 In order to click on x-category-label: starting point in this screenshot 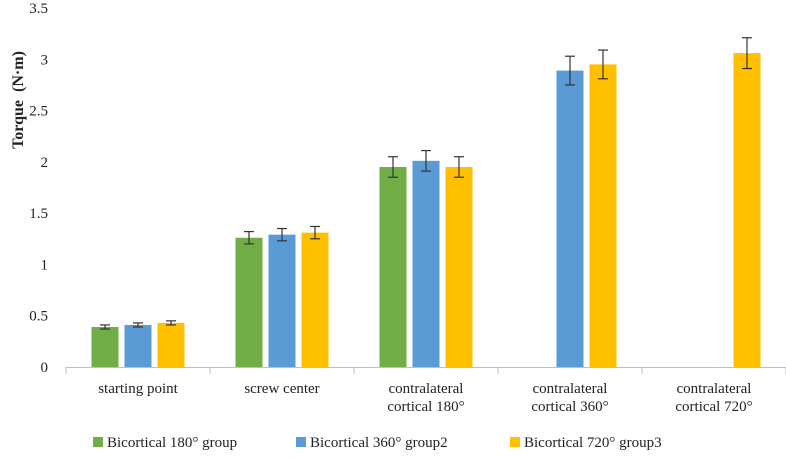, I will do `click(138, 389)`.